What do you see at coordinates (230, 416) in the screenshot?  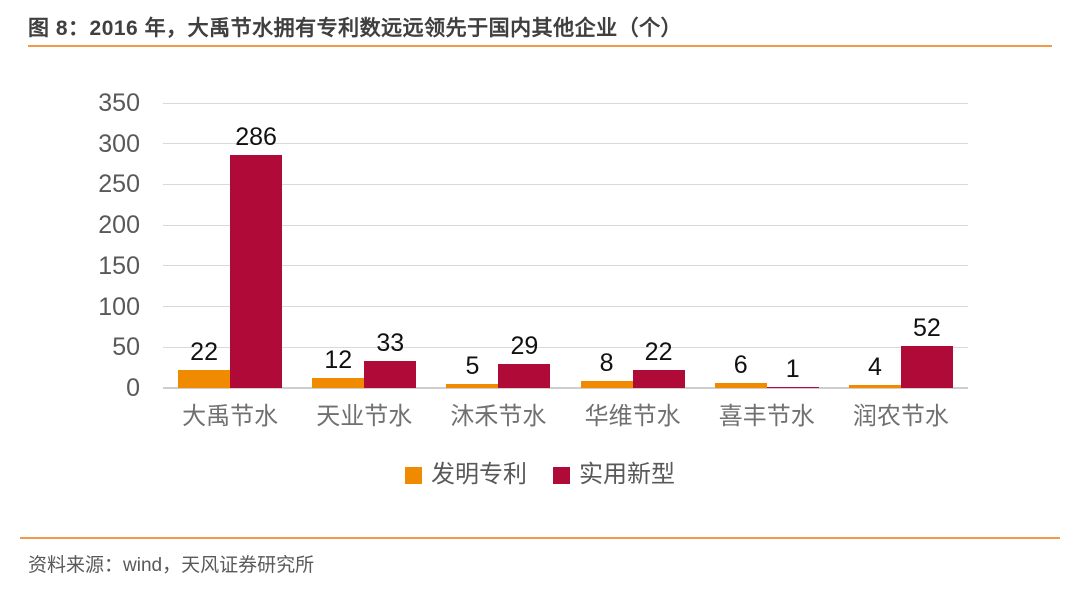 I see `x-category-label: 大禹节水` at bounding box center [230, 416].